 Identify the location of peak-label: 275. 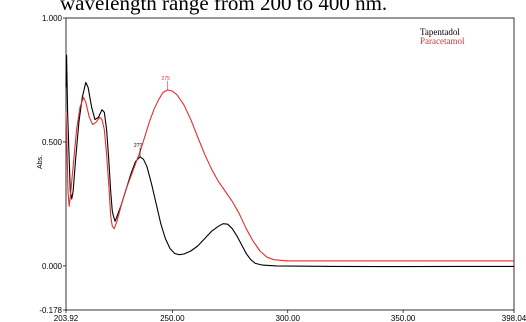
(166, 79).